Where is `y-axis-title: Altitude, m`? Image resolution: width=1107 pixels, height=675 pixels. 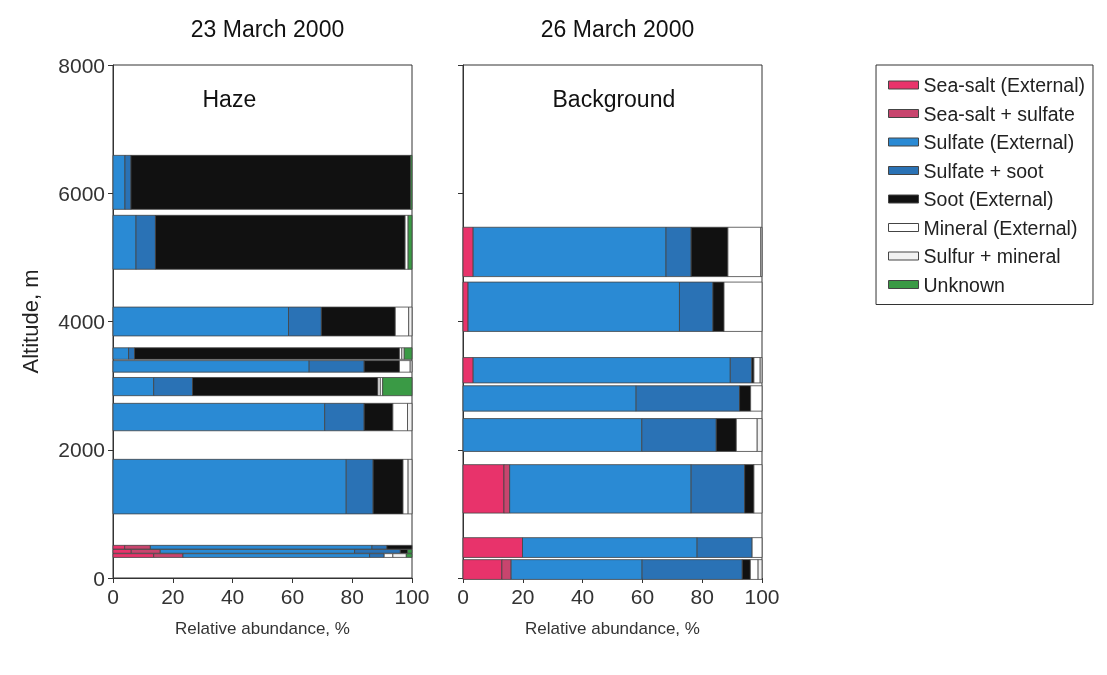
y-axis-title: Altitude, m is located at coordinates (30, 321).